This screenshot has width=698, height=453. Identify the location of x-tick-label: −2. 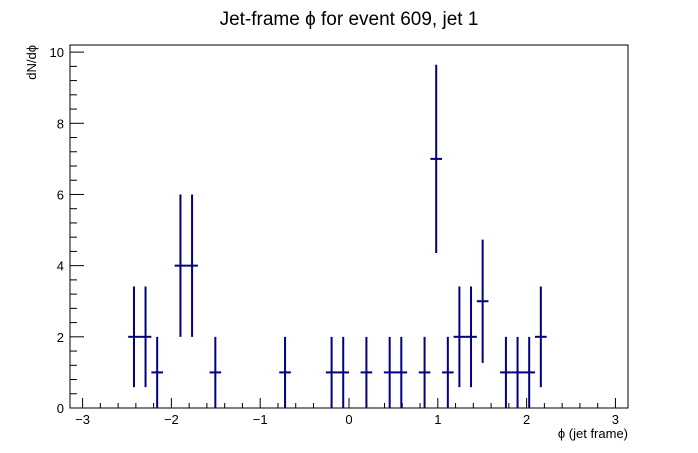
(171, 419).